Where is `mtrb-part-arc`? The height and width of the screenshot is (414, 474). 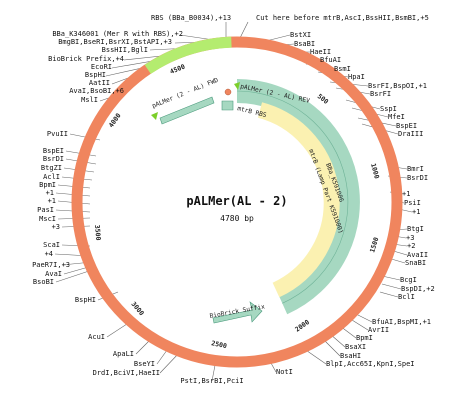 mtrb-part-arc is located at coordinates (298, 200).